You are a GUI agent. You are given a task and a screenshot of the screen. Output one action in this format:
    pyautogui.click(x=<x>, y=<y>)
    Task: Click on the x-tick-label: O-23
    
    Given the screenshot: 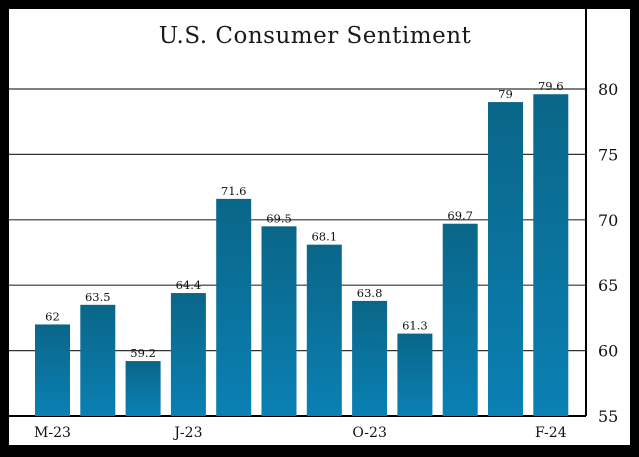 What is the action you would take?
    pyautogui.click(x=369, y=433)
    